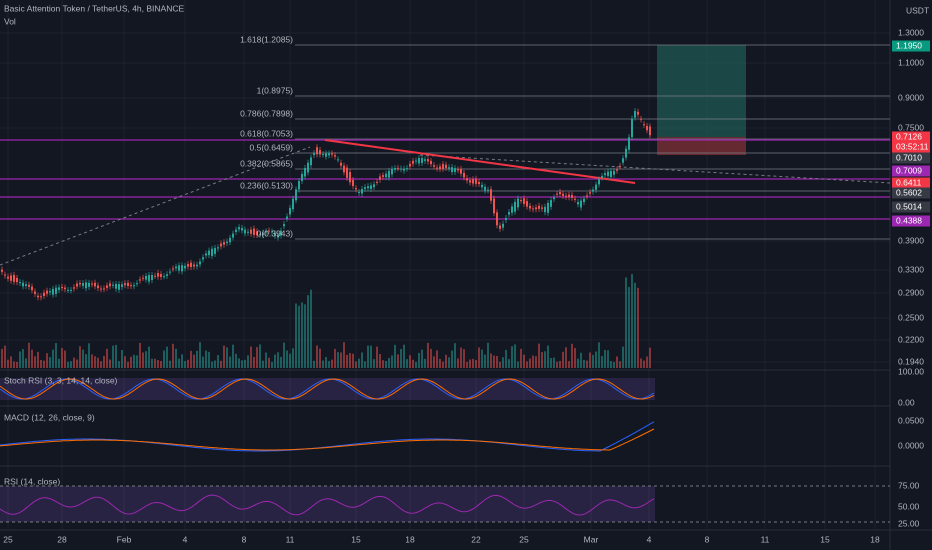 The image size is (932, 550). What do you see at coordinates (917, 10) in the screenshot?
I see `currency: USDT` at bounding box center [917, 10].